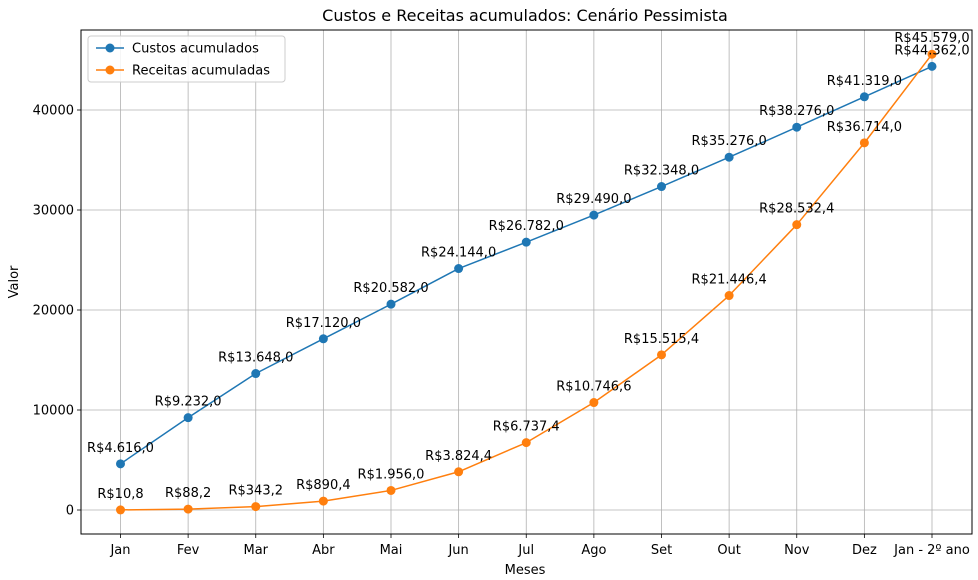 Image resolution: width=978 pixels, height=580 pixels. Describe the element at coordinates (864, 81) in the screenshot. I see `data-label-0: R$41.319,0` at that location.